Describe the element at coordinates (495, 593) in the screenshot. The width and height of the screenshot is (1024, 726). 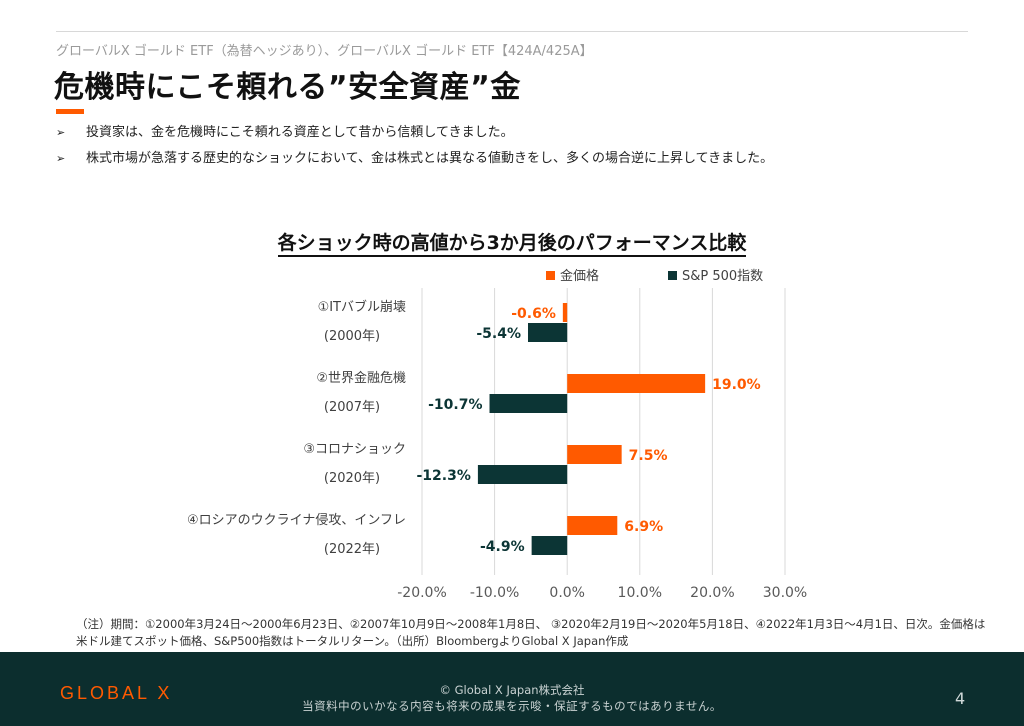
I see `x-tick-label: -10.0%` at that location.